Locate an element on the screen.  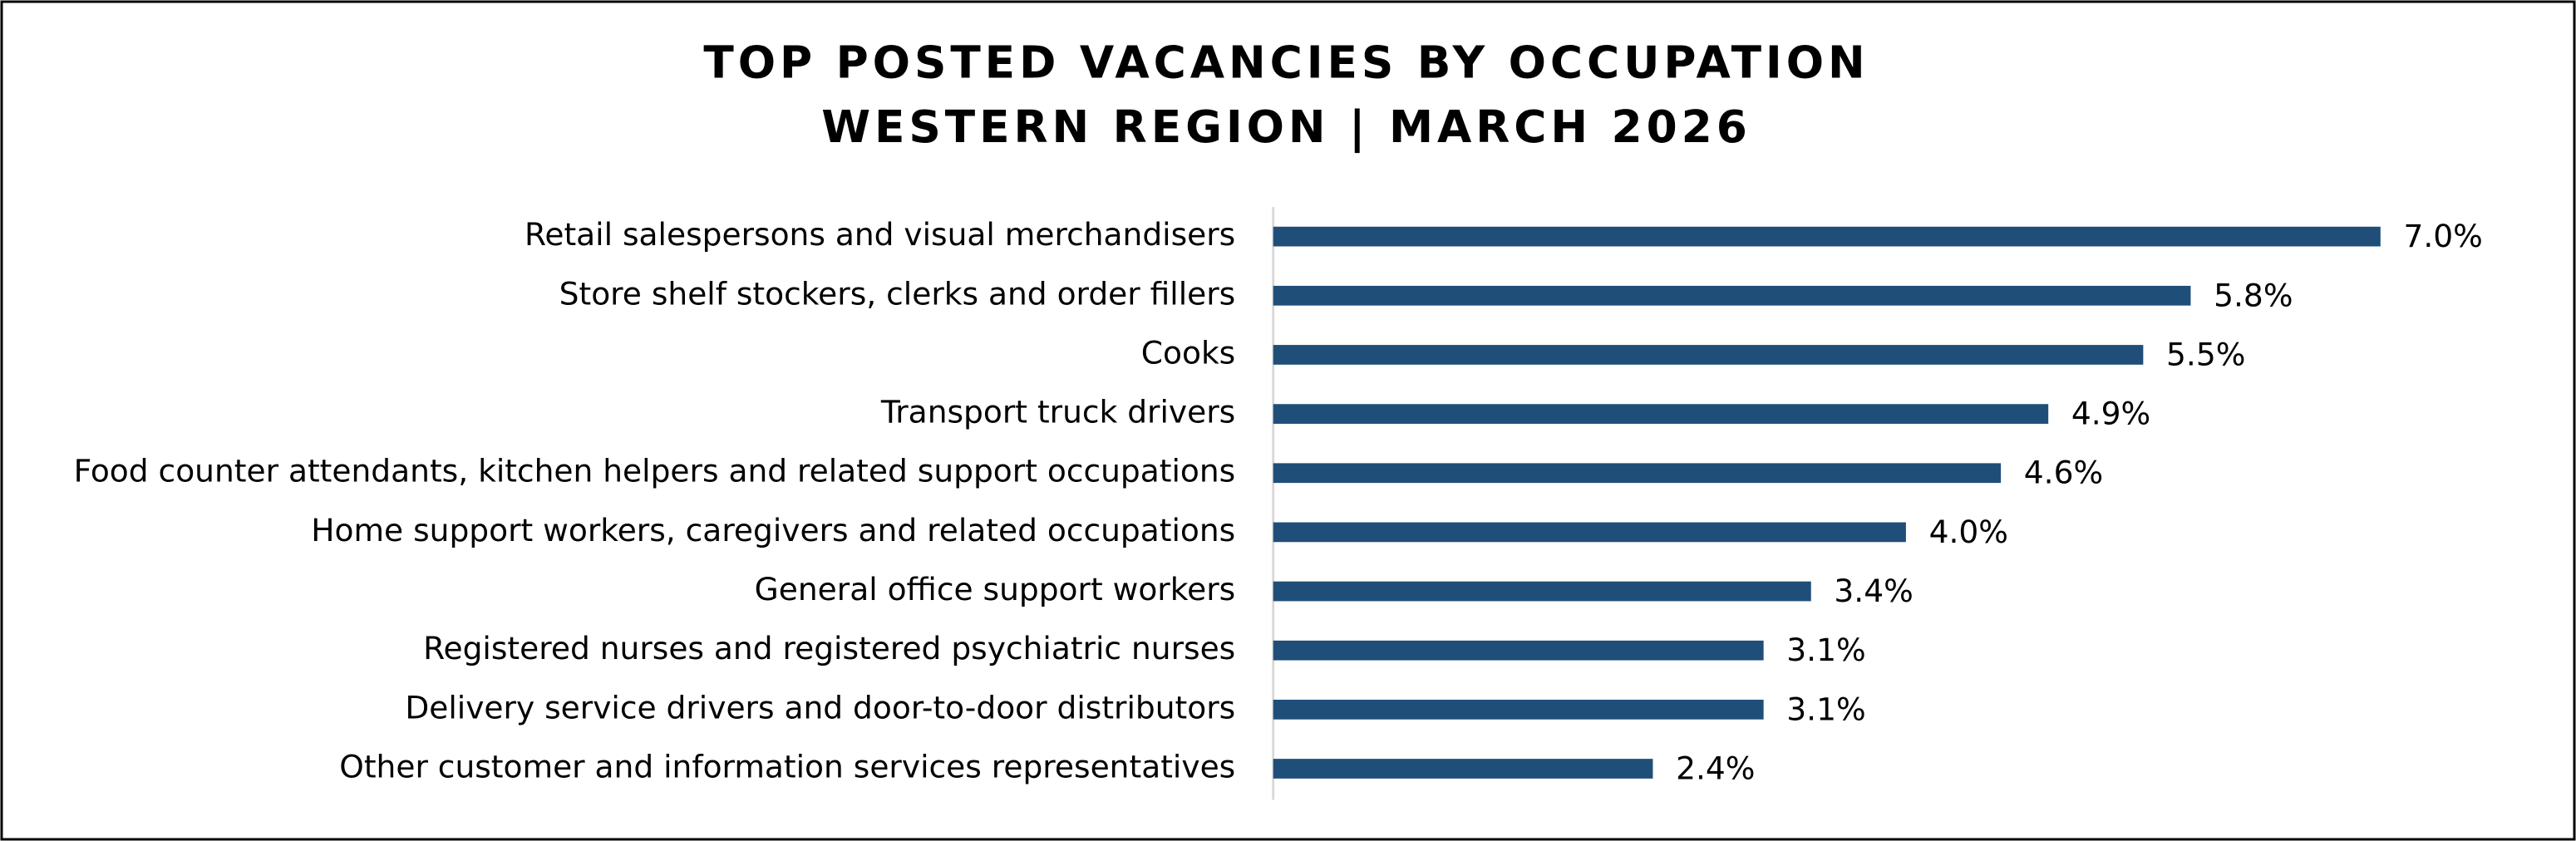
chart-subtitle: WESTERN REGION | MARCH 2026 is located at coordinates (1286, 127).